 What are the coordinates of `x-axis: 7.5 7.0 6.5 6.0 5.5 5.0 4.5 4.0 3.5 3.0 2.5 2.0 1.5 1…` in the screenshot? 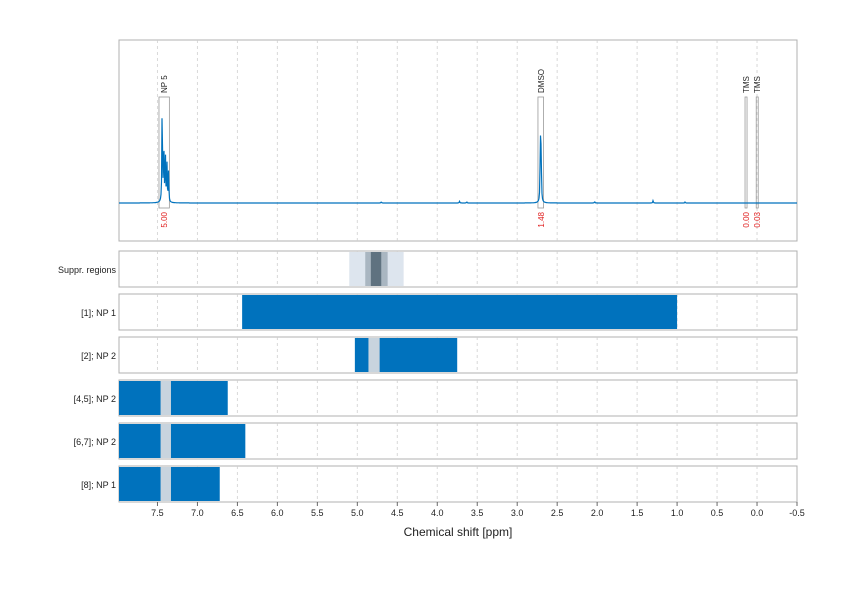 It's located at (478, 510).